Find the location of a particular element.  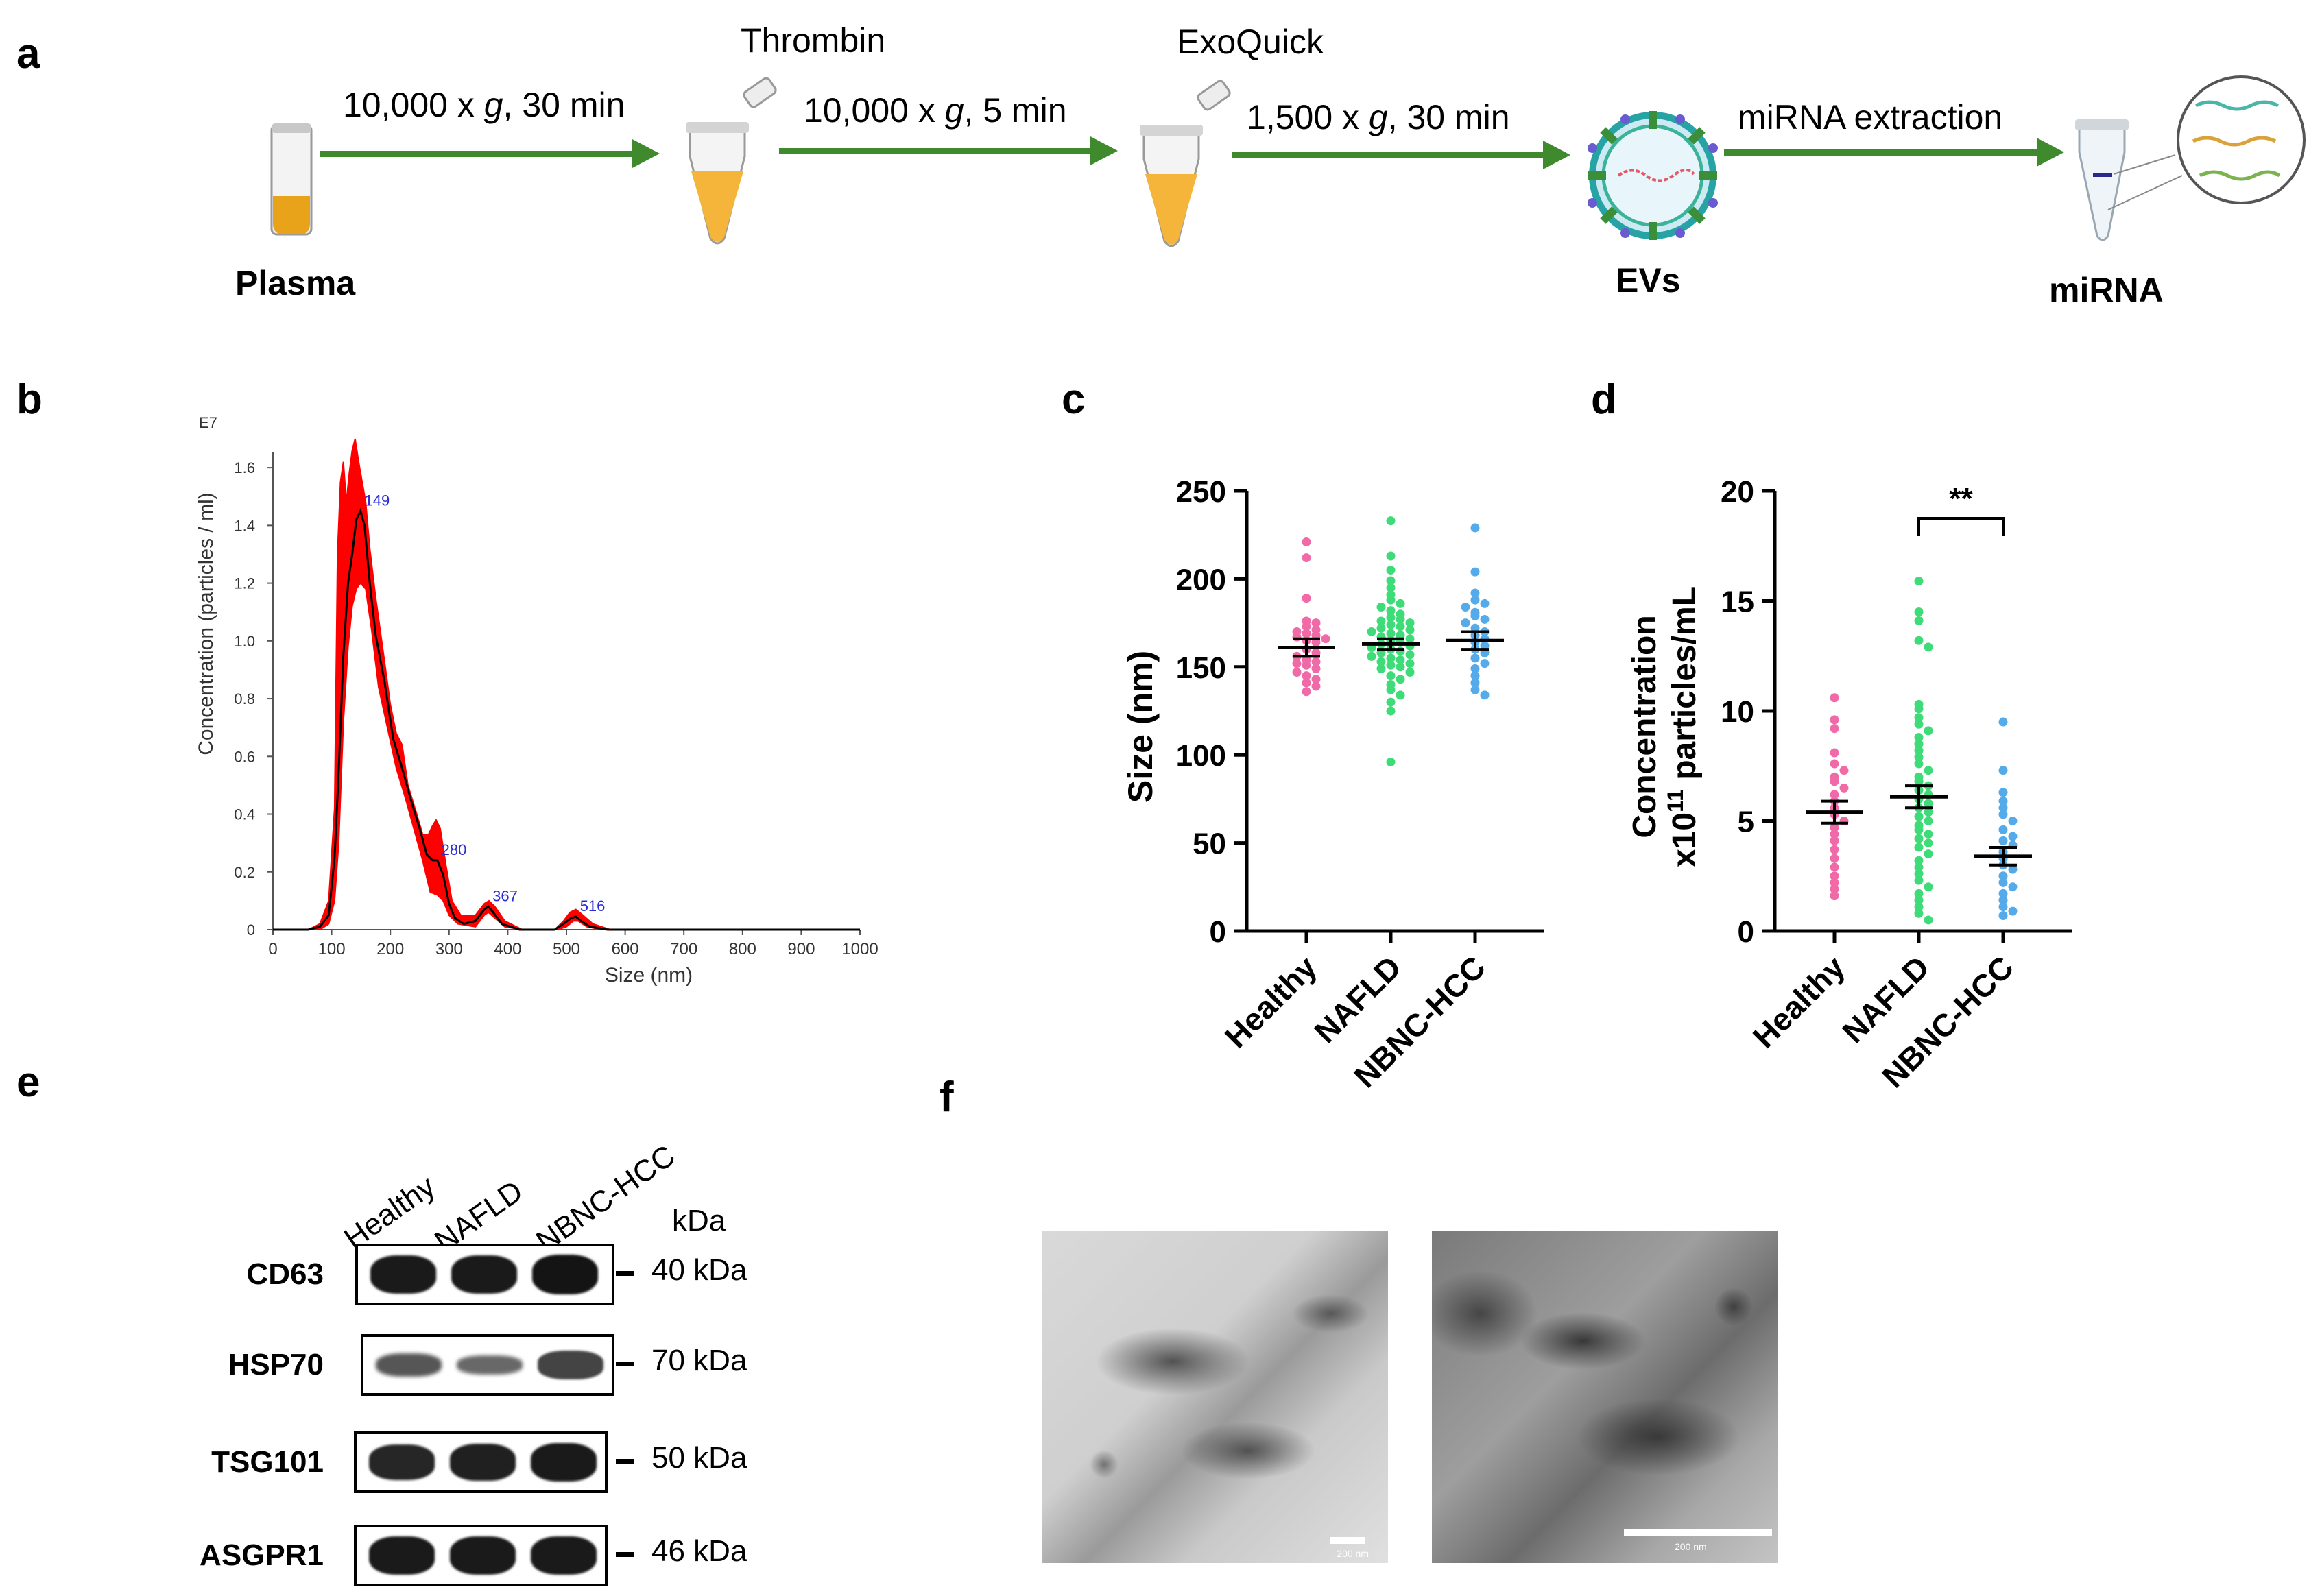

arrow4-label: miRNA extraction is located at coordinates (1870, 117).